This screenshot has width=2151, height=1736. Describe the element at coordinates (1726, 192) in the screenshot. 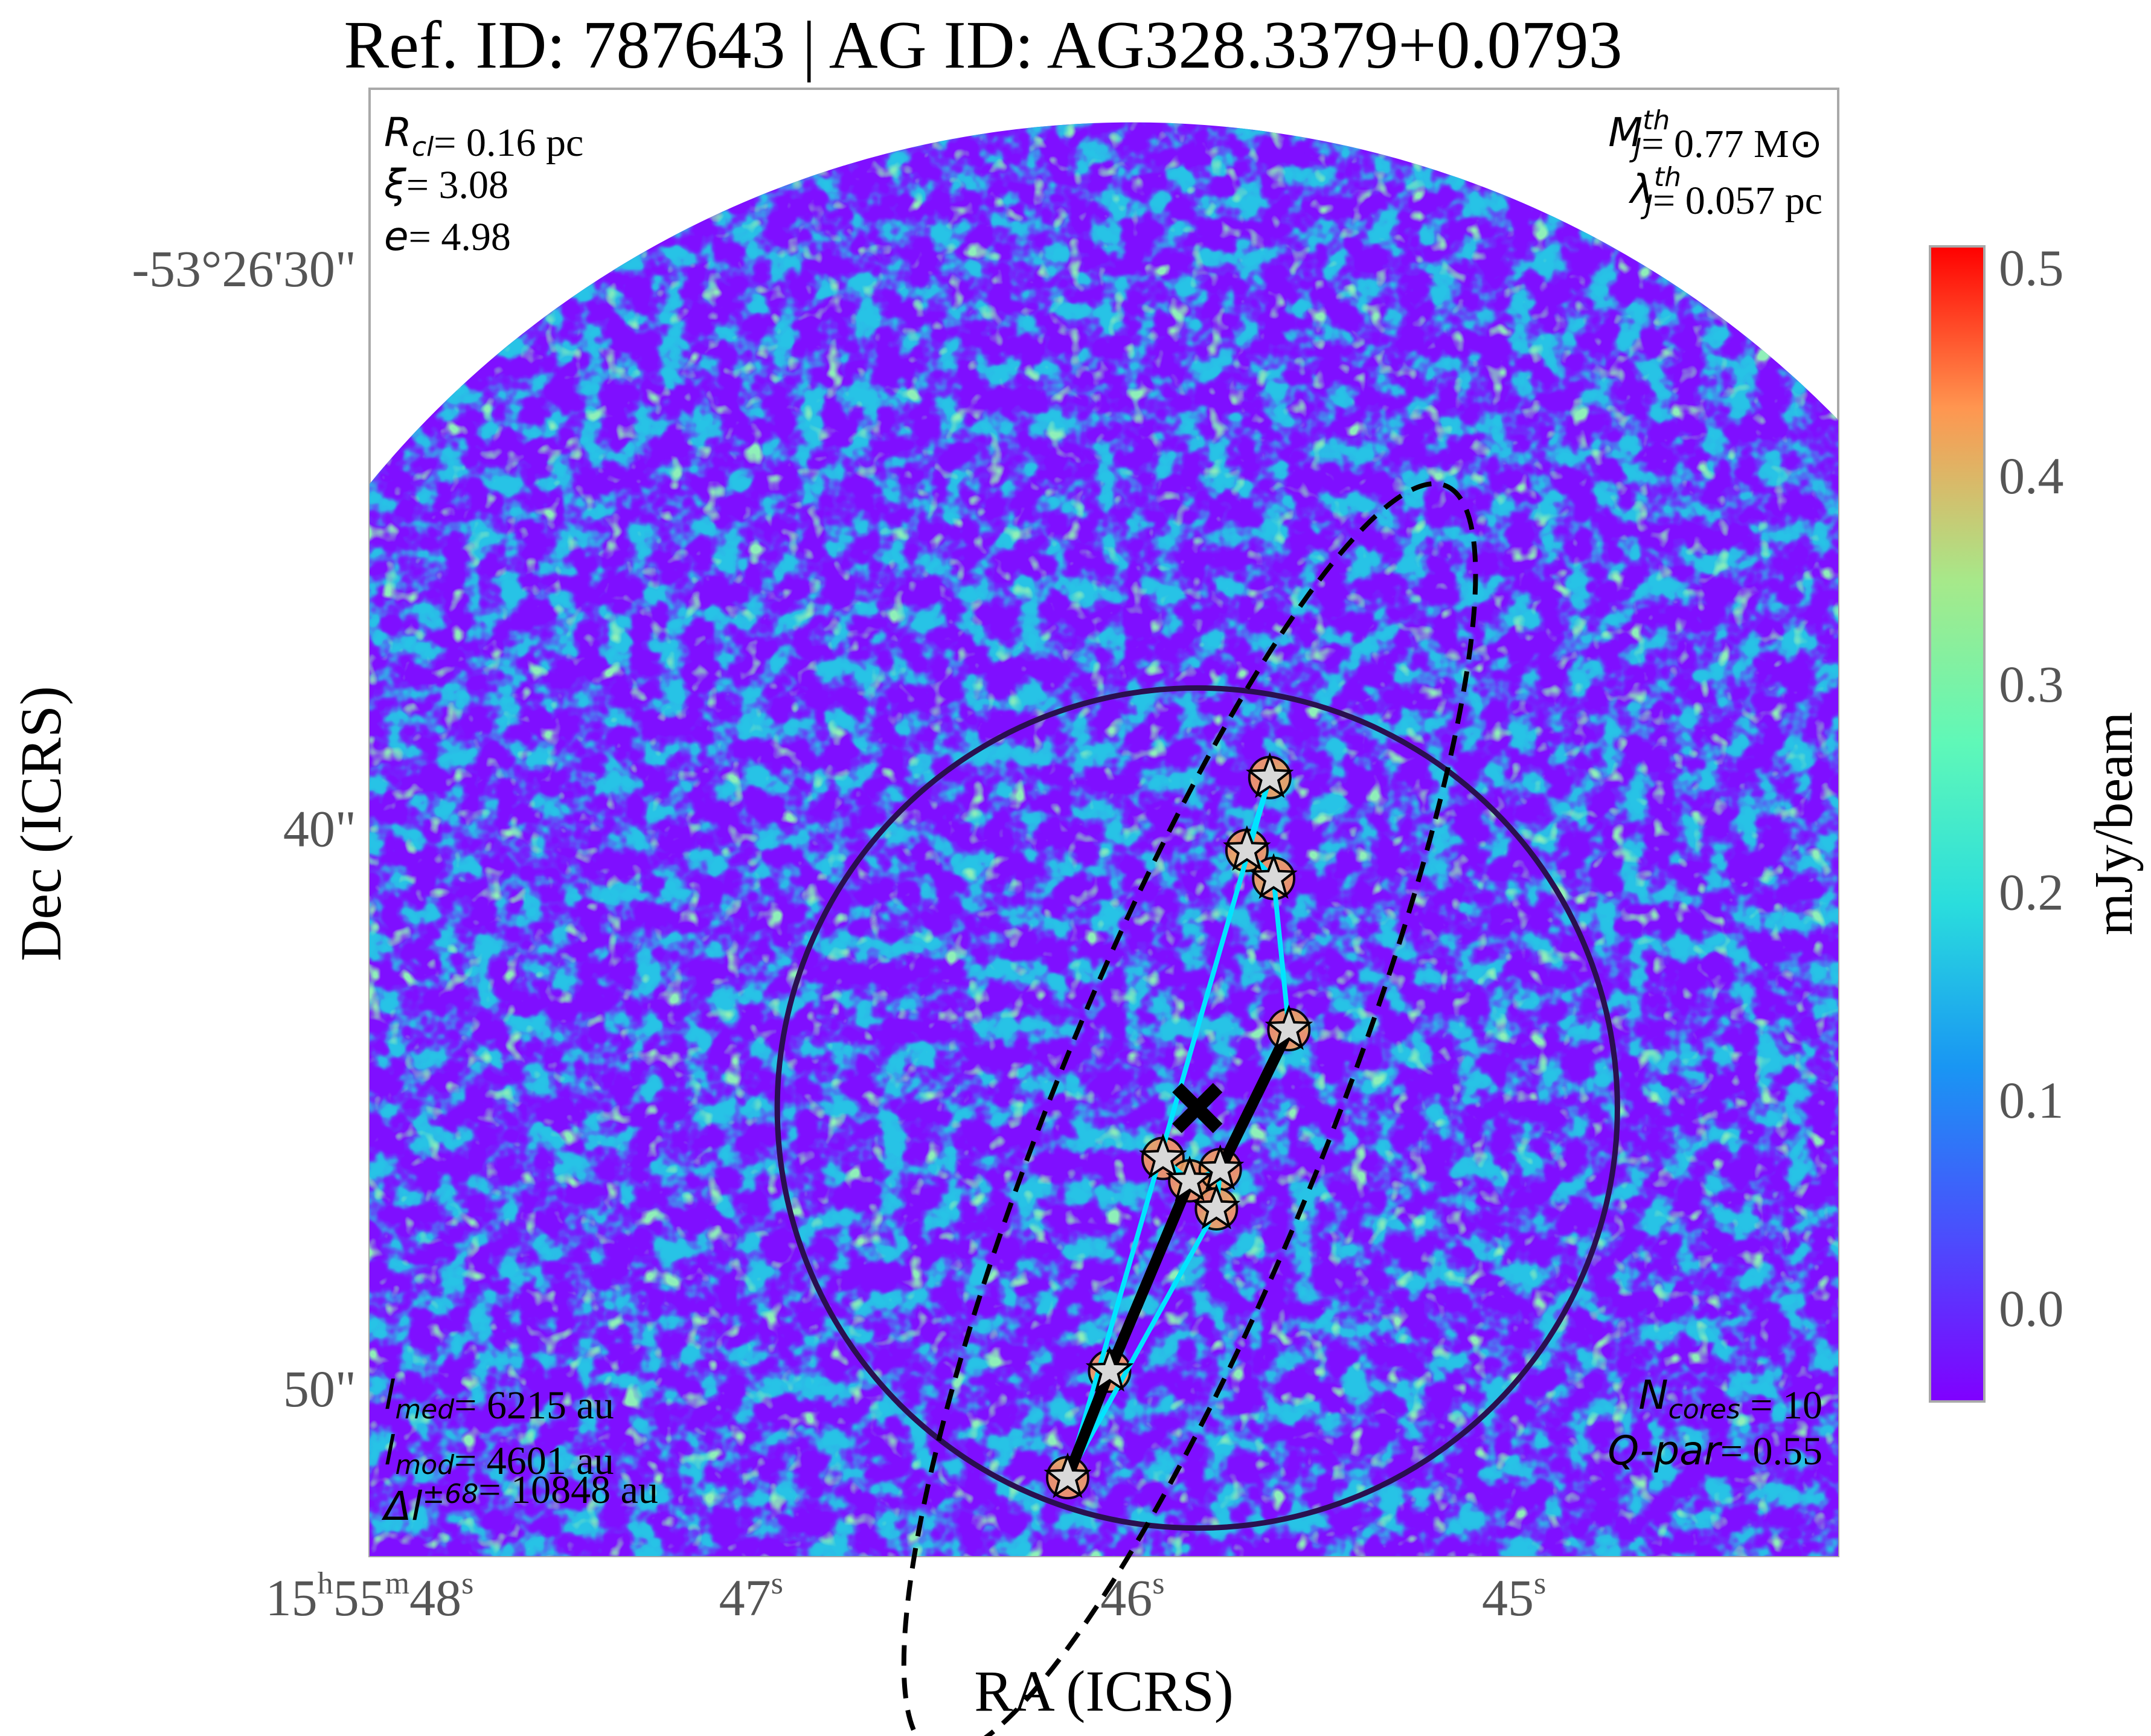

I see `top-right-annotation: λth J= 0.057 pc` at that location.